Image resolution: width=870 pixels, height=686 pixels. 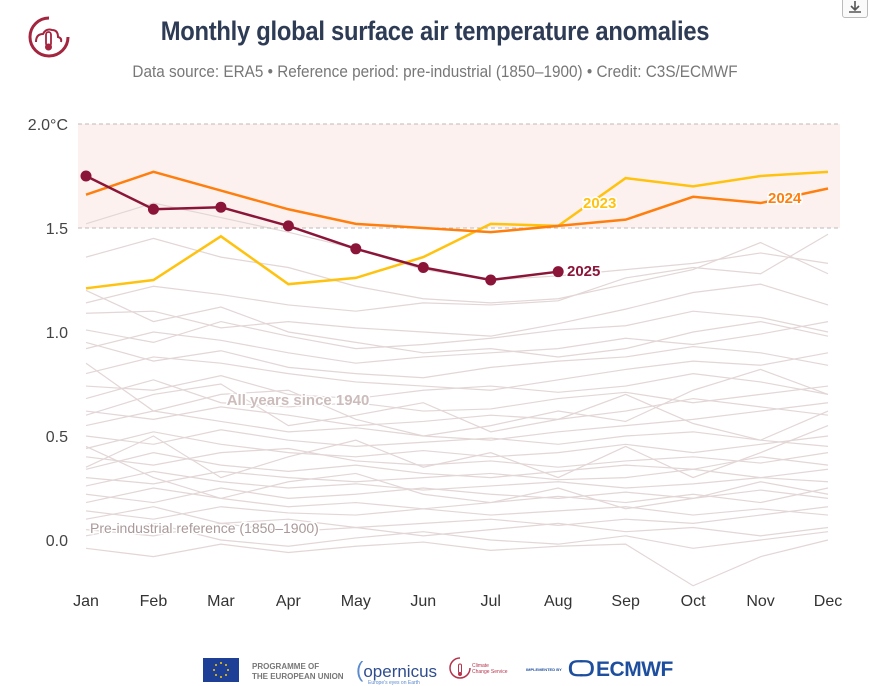 I want to click on eu-line2: THE EUROPEAN UNION, so click(x=298, y=676).